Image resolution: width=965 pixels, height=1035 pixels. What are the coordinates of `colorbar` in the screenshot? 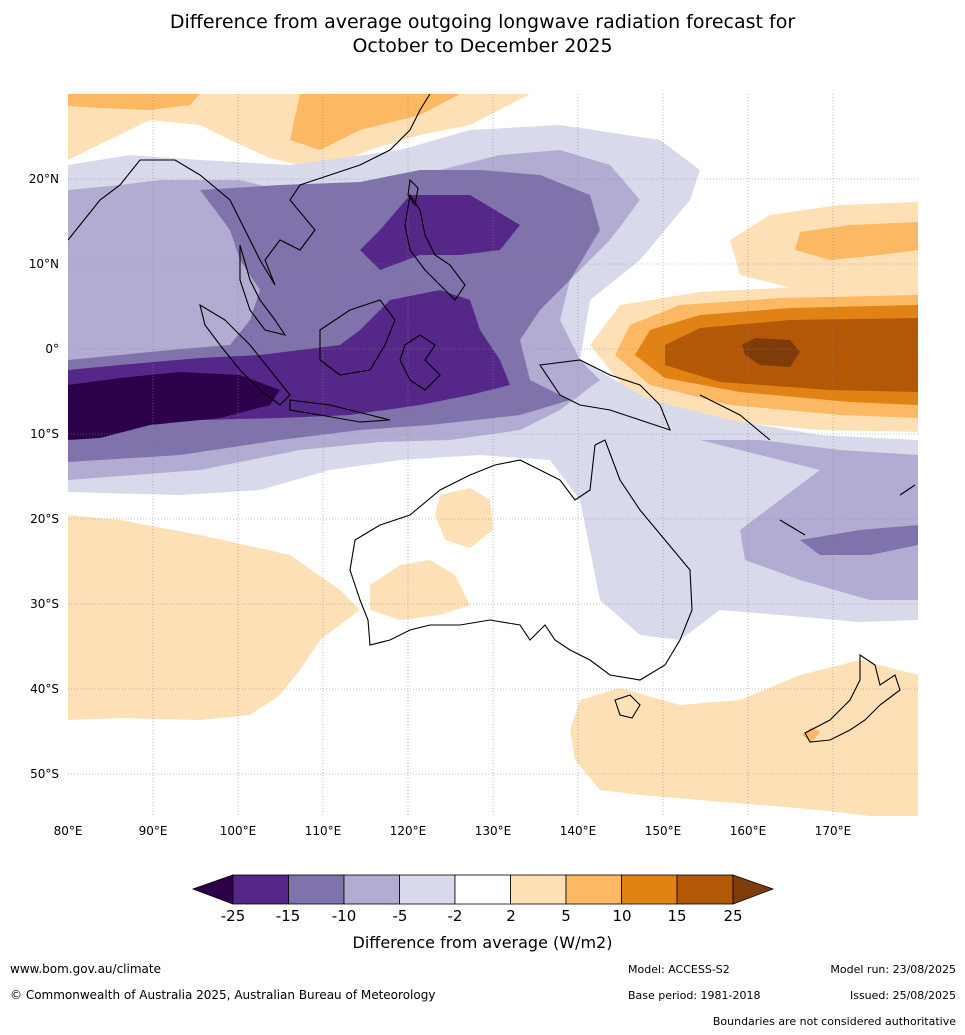 It's located at (483, 889).